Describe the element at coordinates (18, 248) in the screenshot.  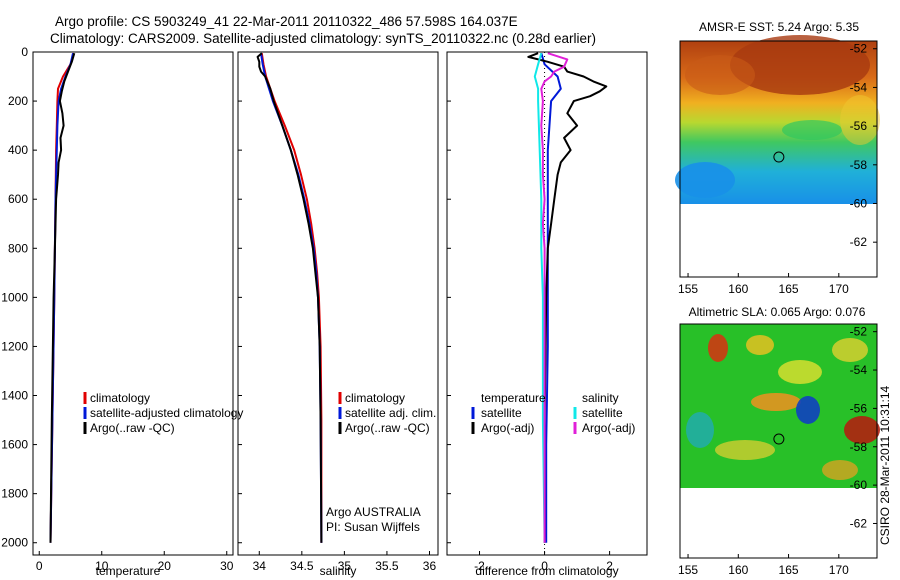
I see `depth-tick-label: 800` at that location.